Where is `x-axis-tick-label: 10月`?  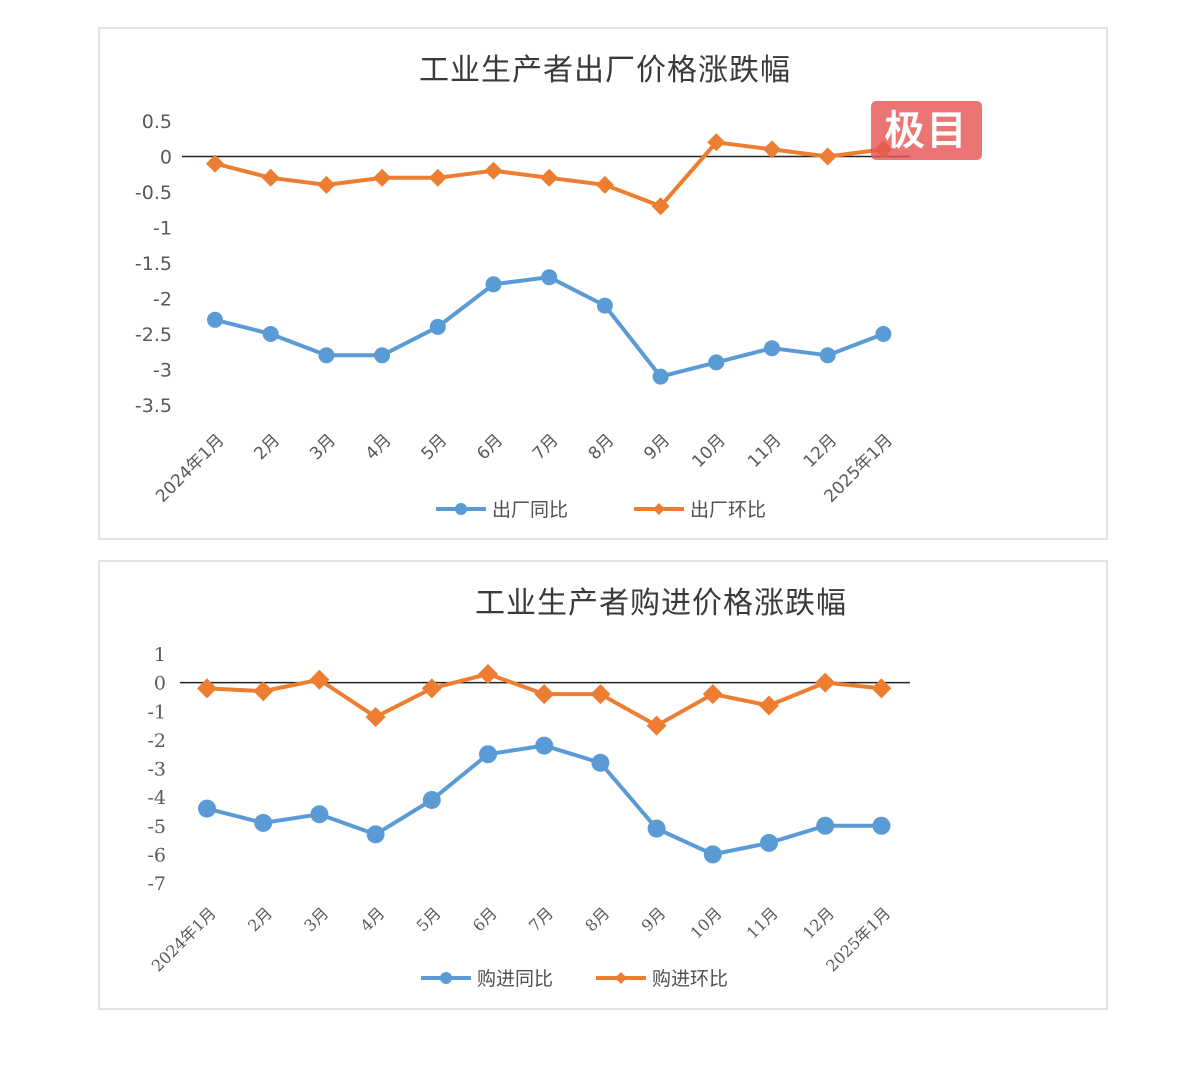 x-axis-tick-label: 10月 is located at coordinates (705, 922).